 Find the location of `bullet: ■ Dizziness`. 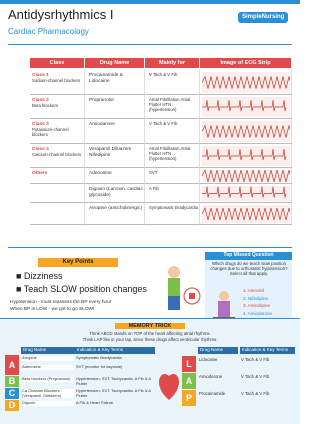

bullet: ■ Dizziness is located at coordinates (39, 276).